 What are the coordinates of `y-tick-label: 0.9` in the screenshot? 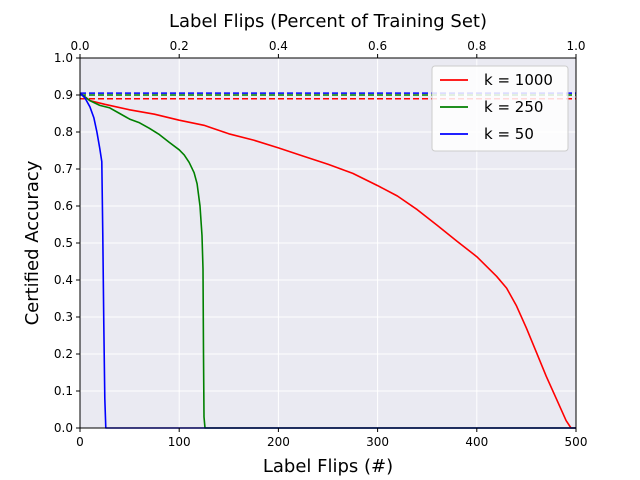 It's located at (63, 95).